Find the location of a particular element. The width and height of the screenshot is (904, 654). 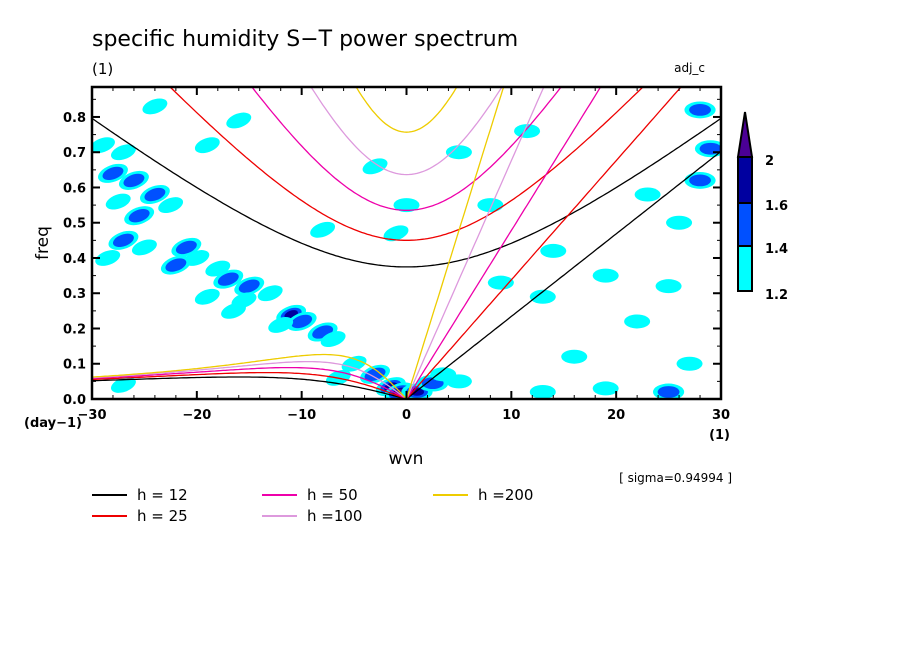

gravity-curve-h100 is located at coordinates (406, 131).